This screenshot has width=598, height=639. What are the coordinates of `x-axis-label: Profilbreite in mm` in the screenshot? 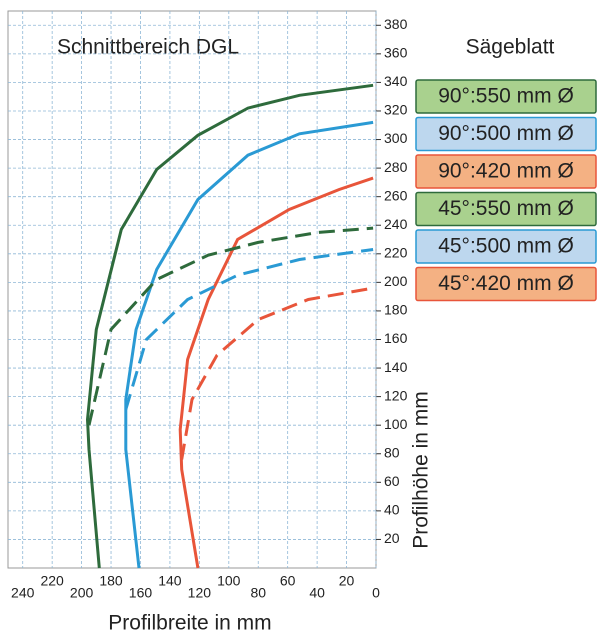 It's located at (189, 623).